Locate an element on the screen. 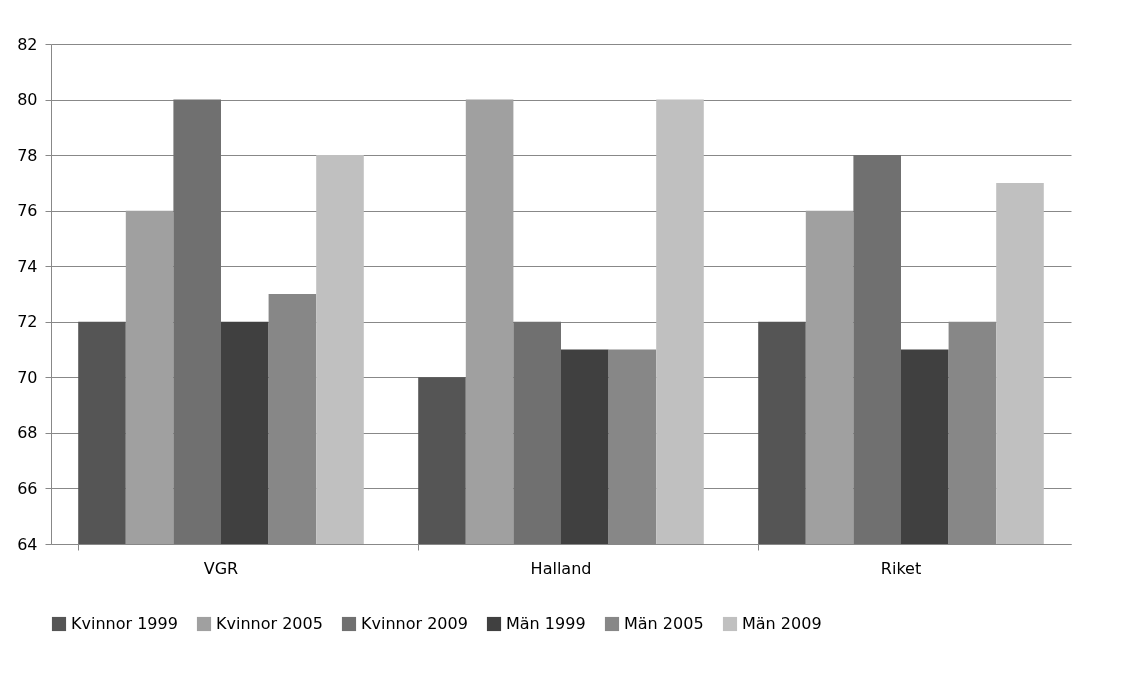 Image resolution: width=1132 pixels, height=686 pixels. y-tick-label: 78 is located at coordinates (27, 155).